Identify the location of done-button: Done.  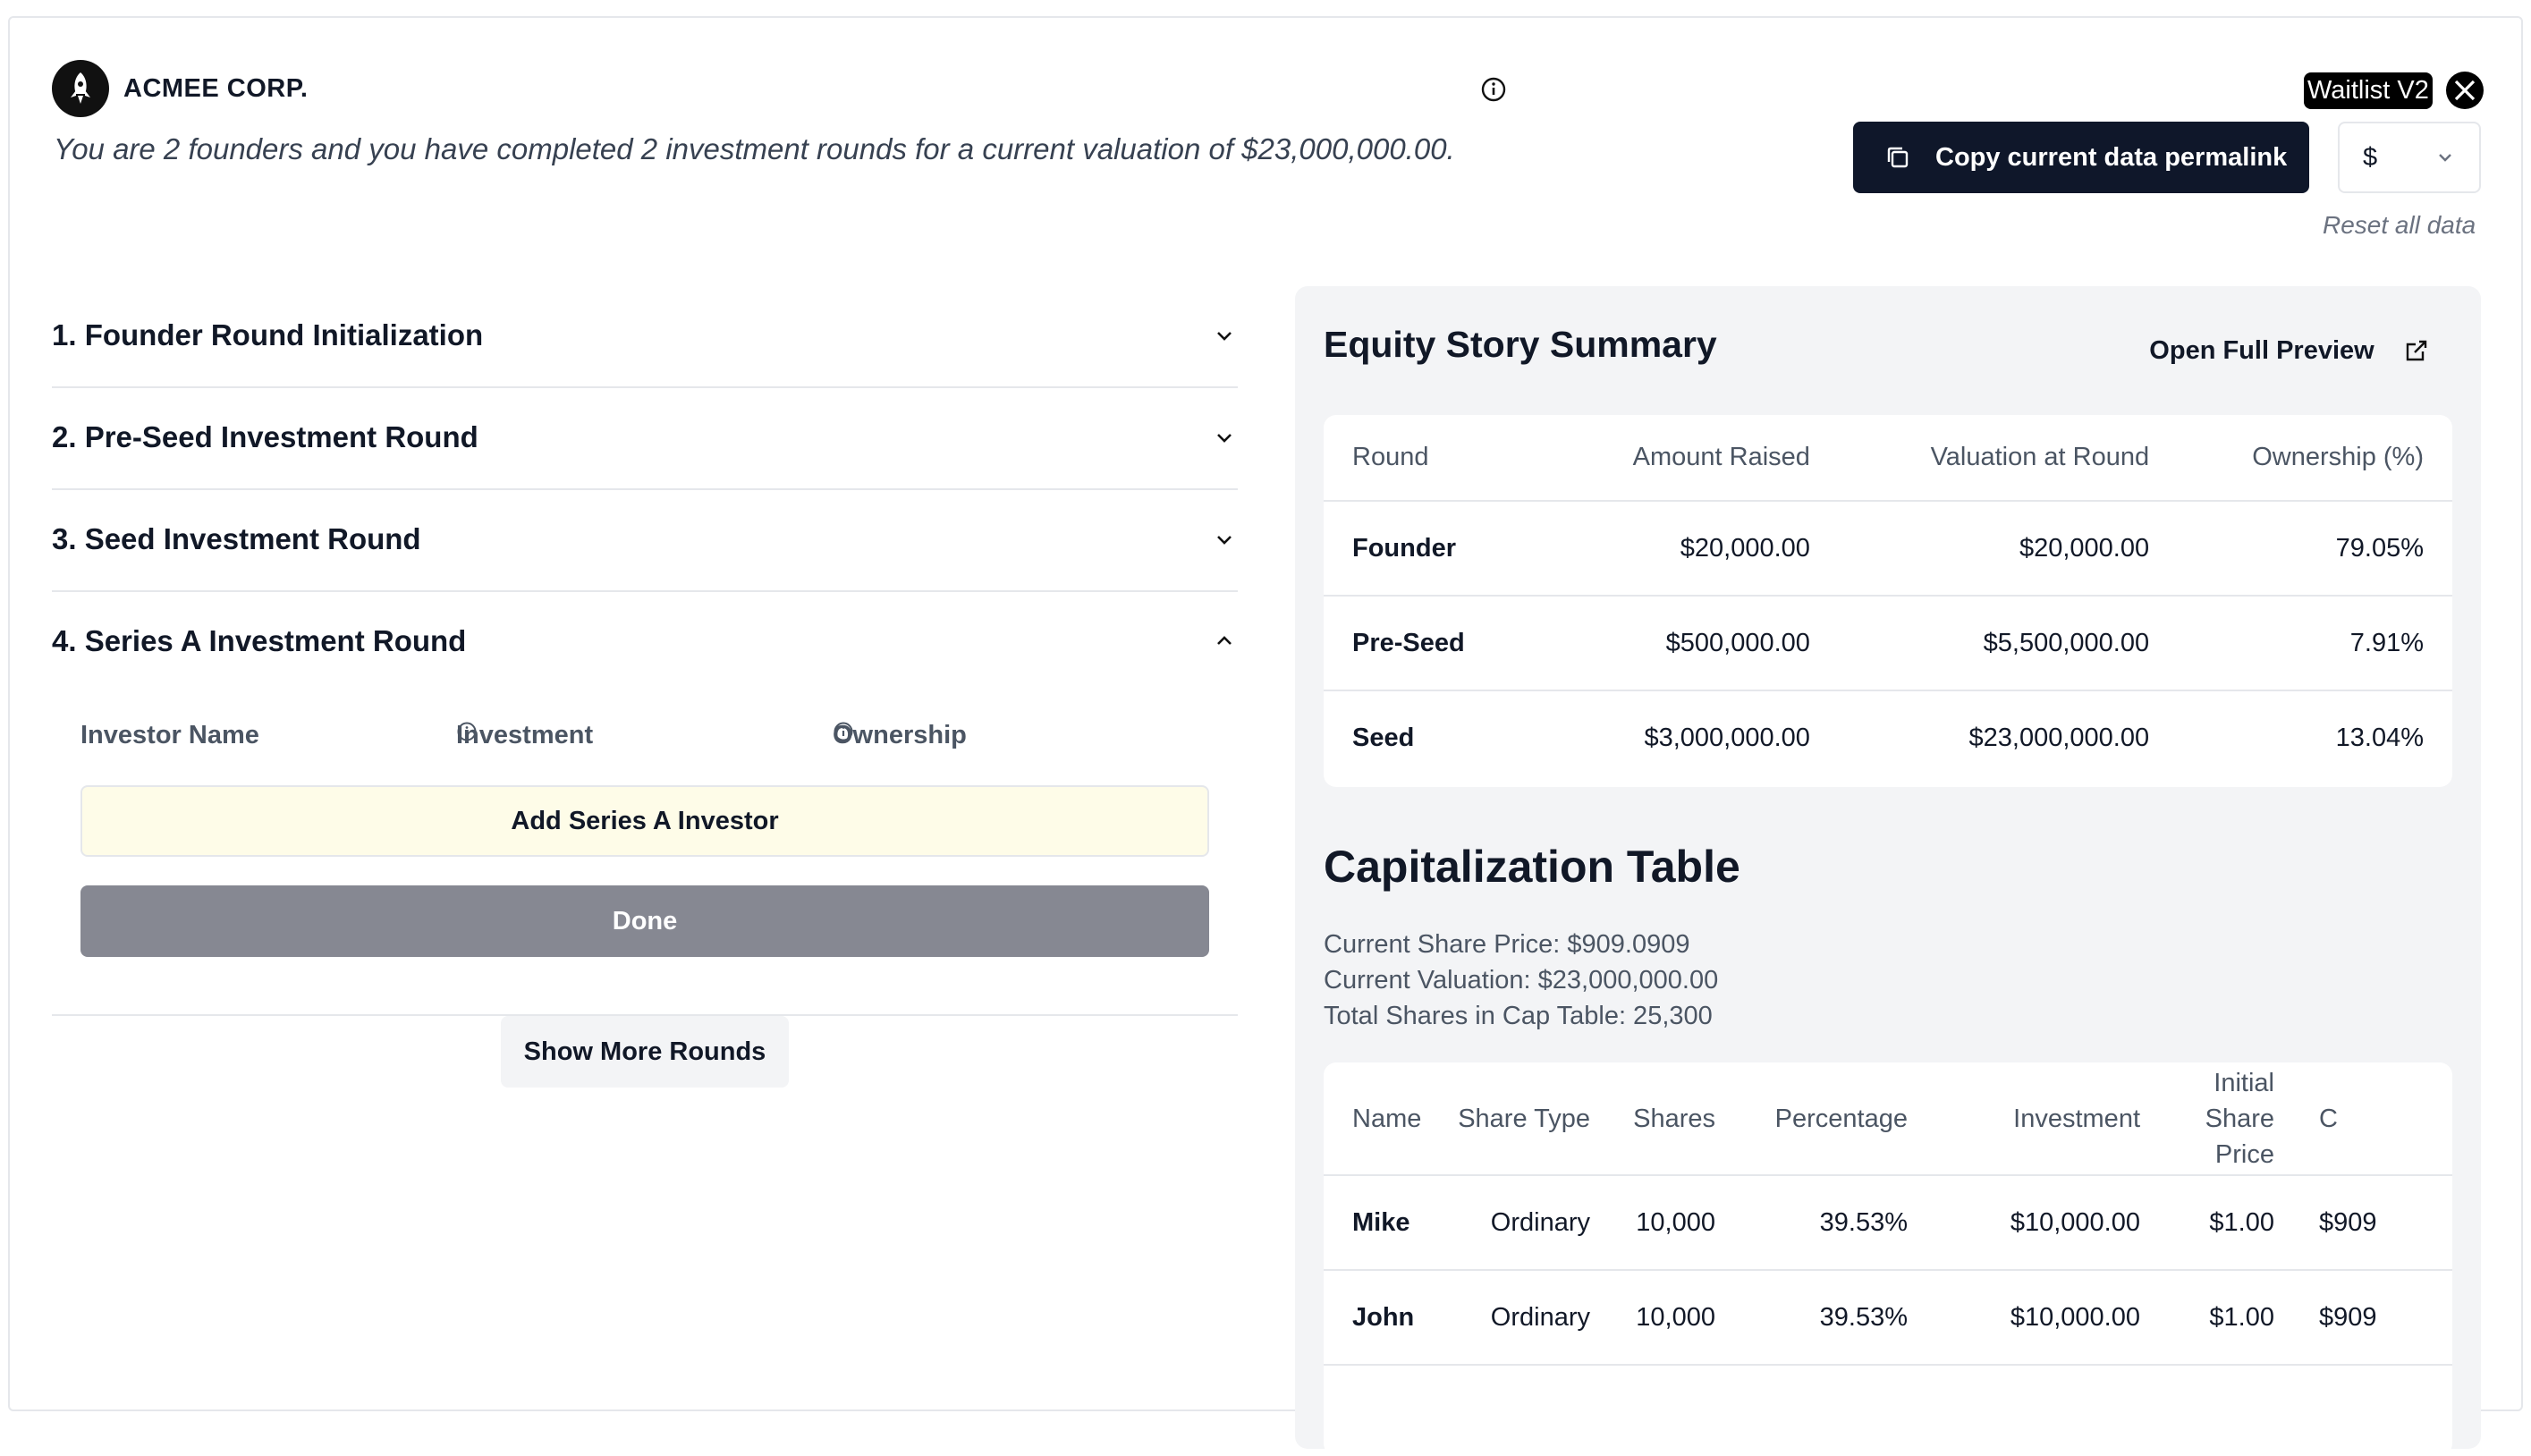
(645, 921).